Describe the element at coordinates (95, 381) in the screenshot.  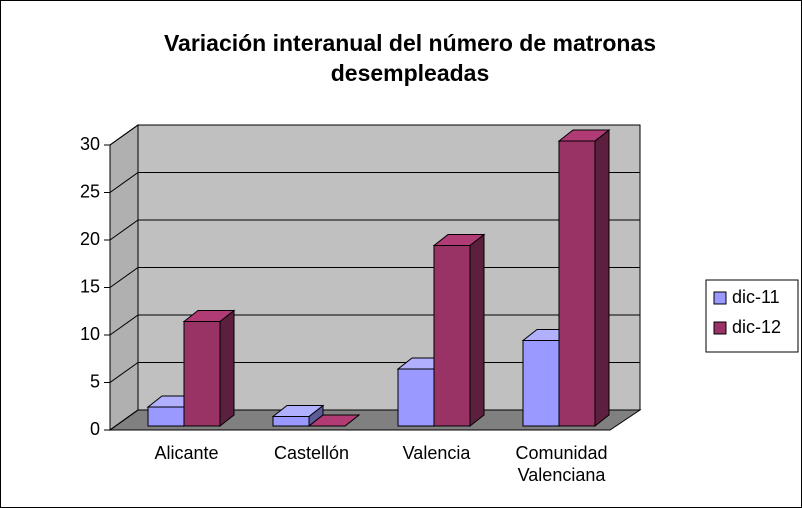
I see `y-tick-label: 5` at that location.